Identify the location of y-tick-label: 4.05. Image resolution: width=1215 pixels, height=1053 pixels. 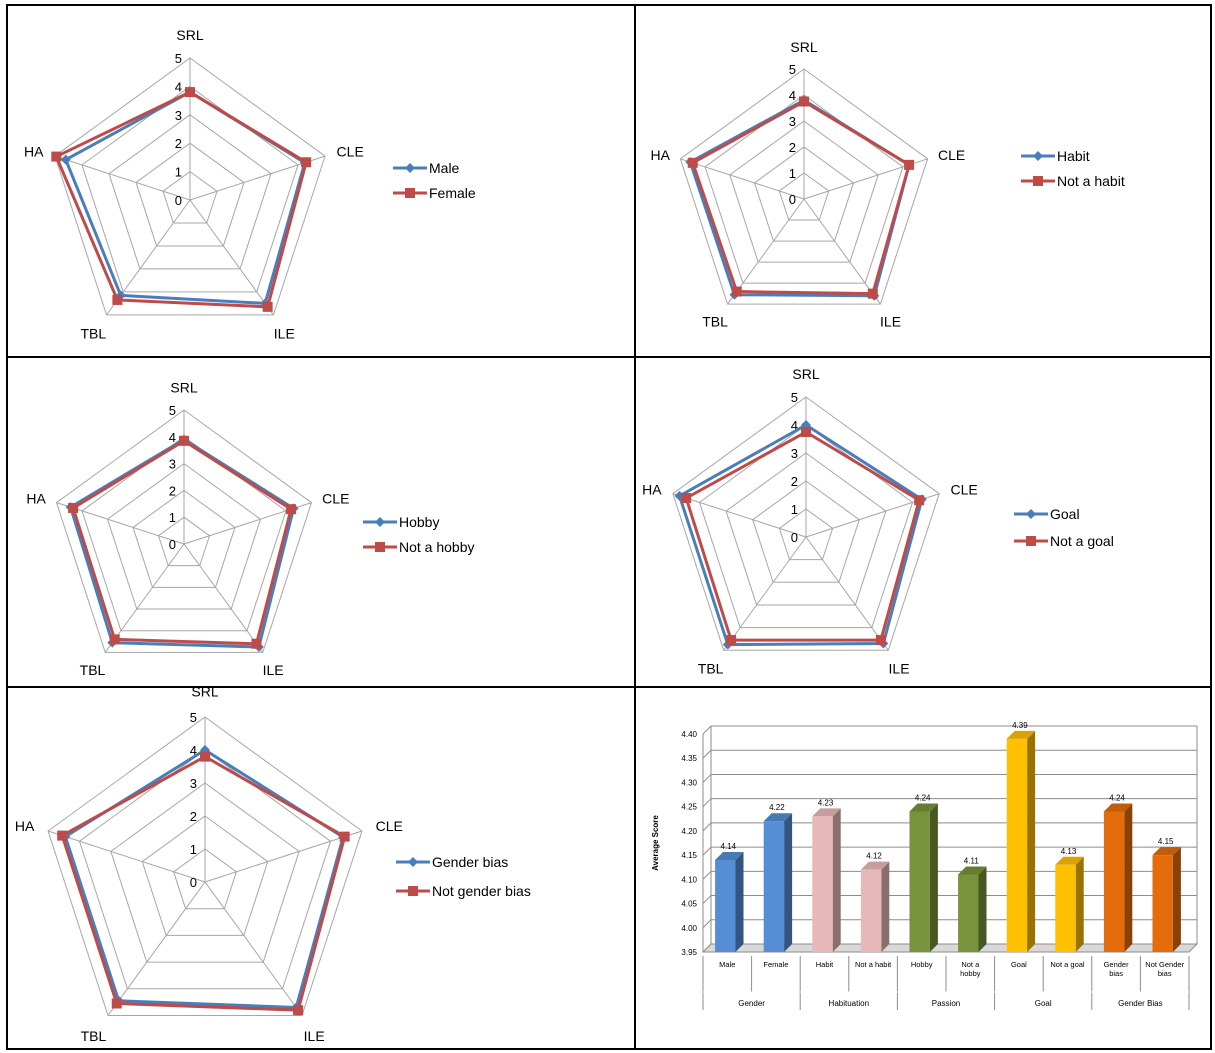
(689, 904).